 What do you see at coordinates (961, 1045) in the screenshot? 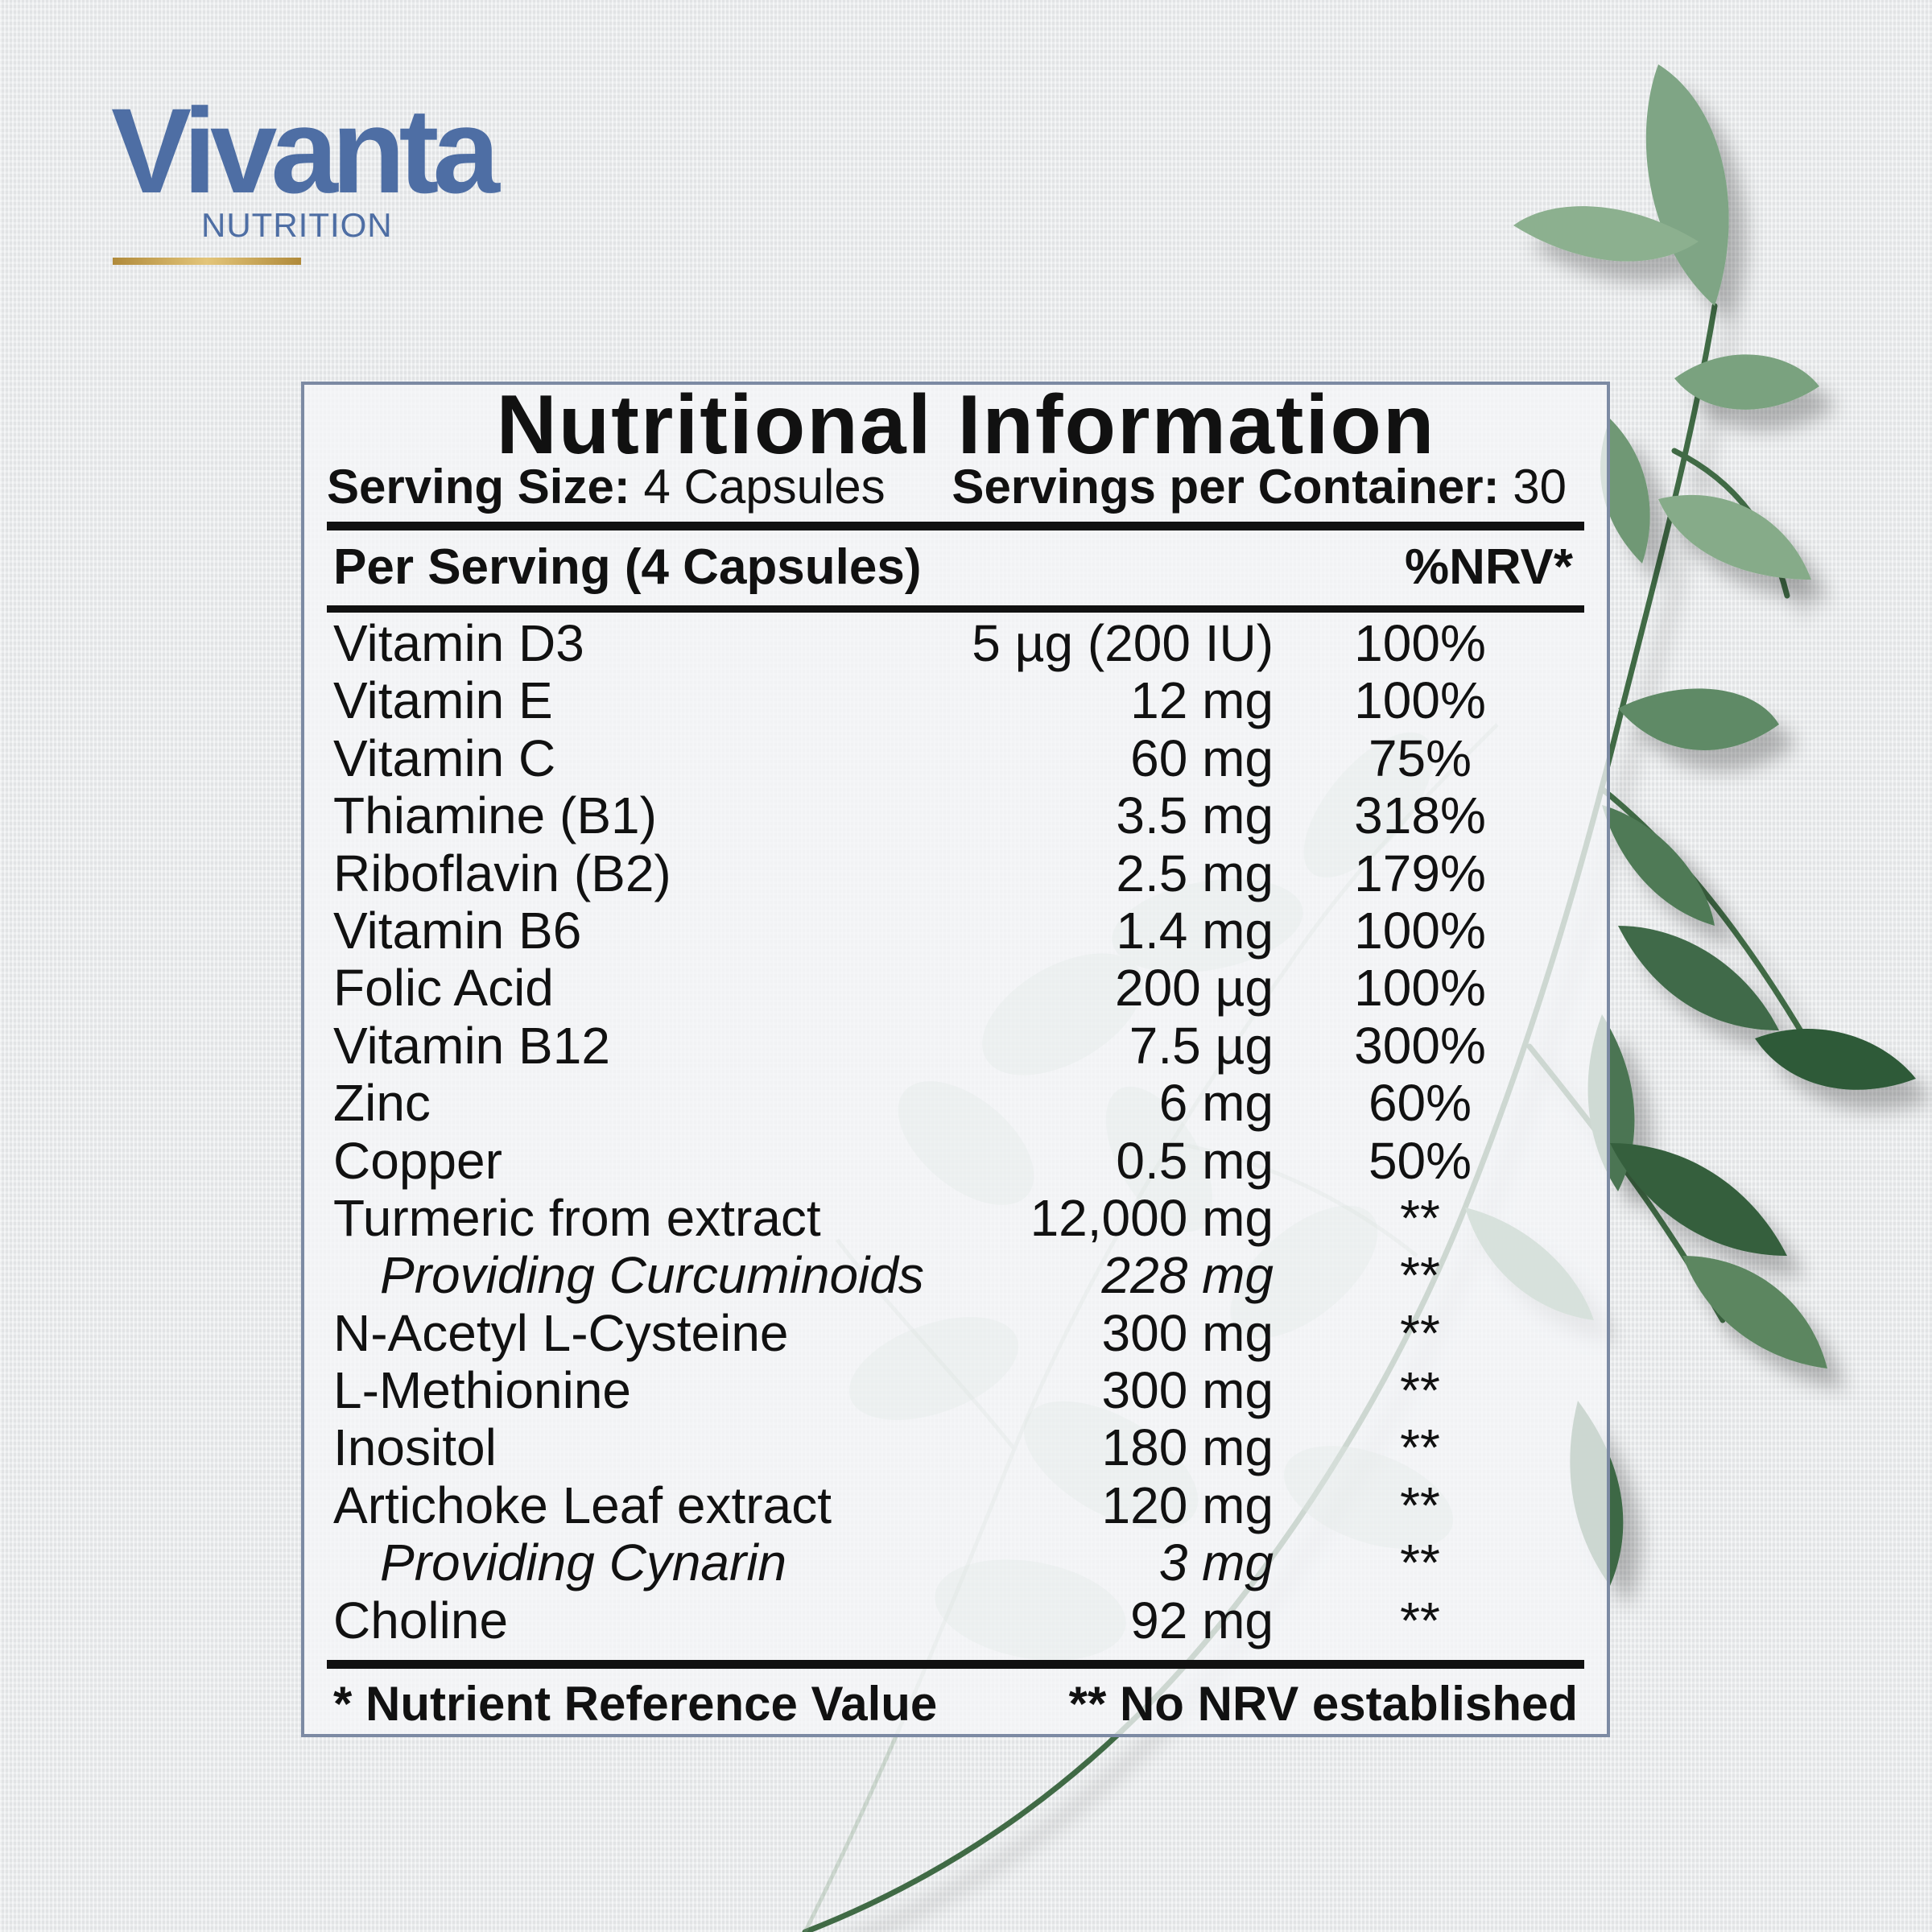
I see `table-row: Vitamin B12 7.5 µg 300%` at bounding box center [961, 1045].